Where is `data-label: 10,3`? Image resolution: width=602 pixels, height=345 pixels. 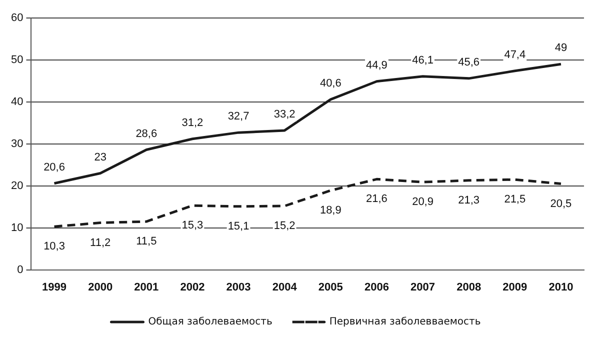
data-label: 10,3 is located at coordinates (54, 246).